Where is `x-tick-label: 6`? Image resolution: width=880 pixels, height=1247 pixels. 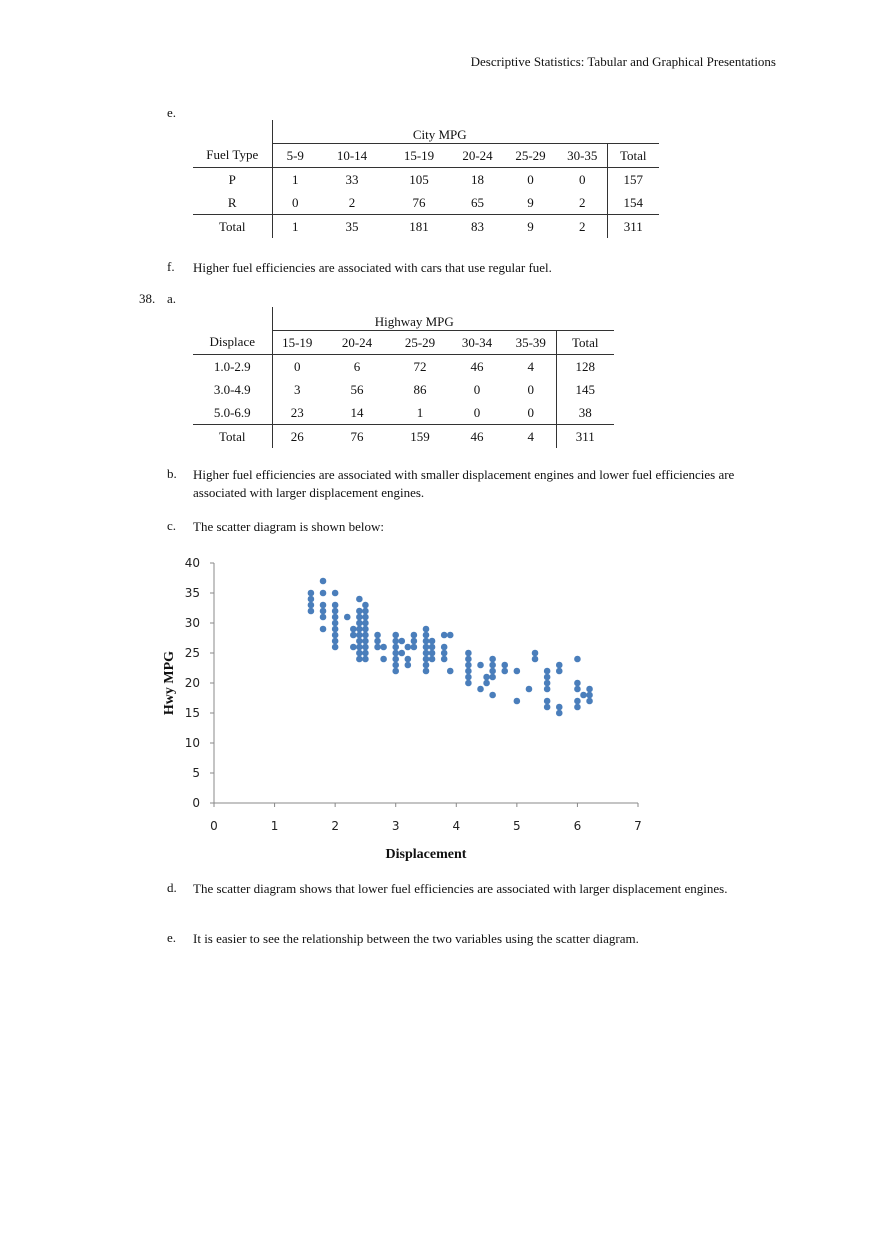
x-tick-label: 6 is located at coordinates (578, 826).